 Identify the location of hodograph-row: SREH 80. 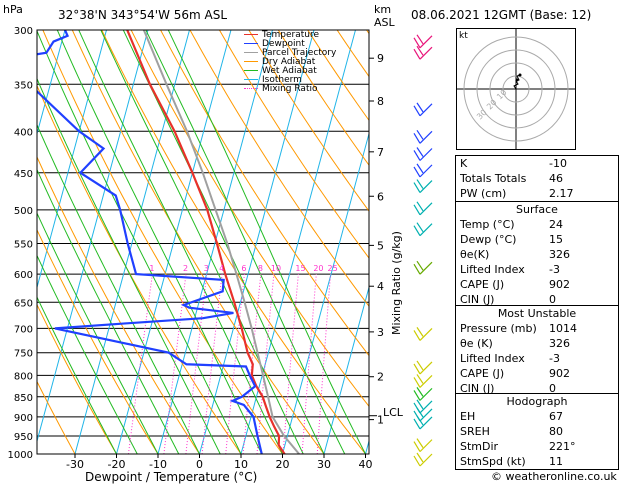
(537, 431).